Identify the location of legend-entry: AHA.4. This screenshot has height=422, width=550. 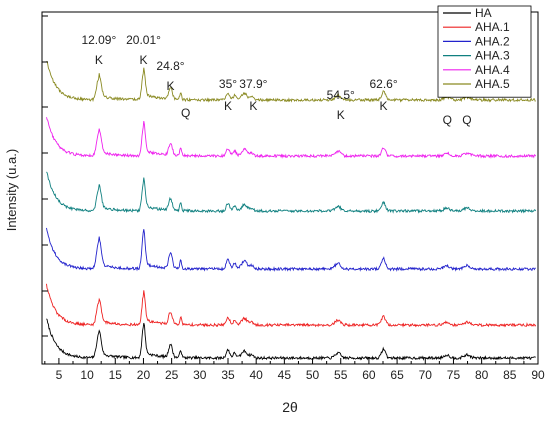
(492, 70).